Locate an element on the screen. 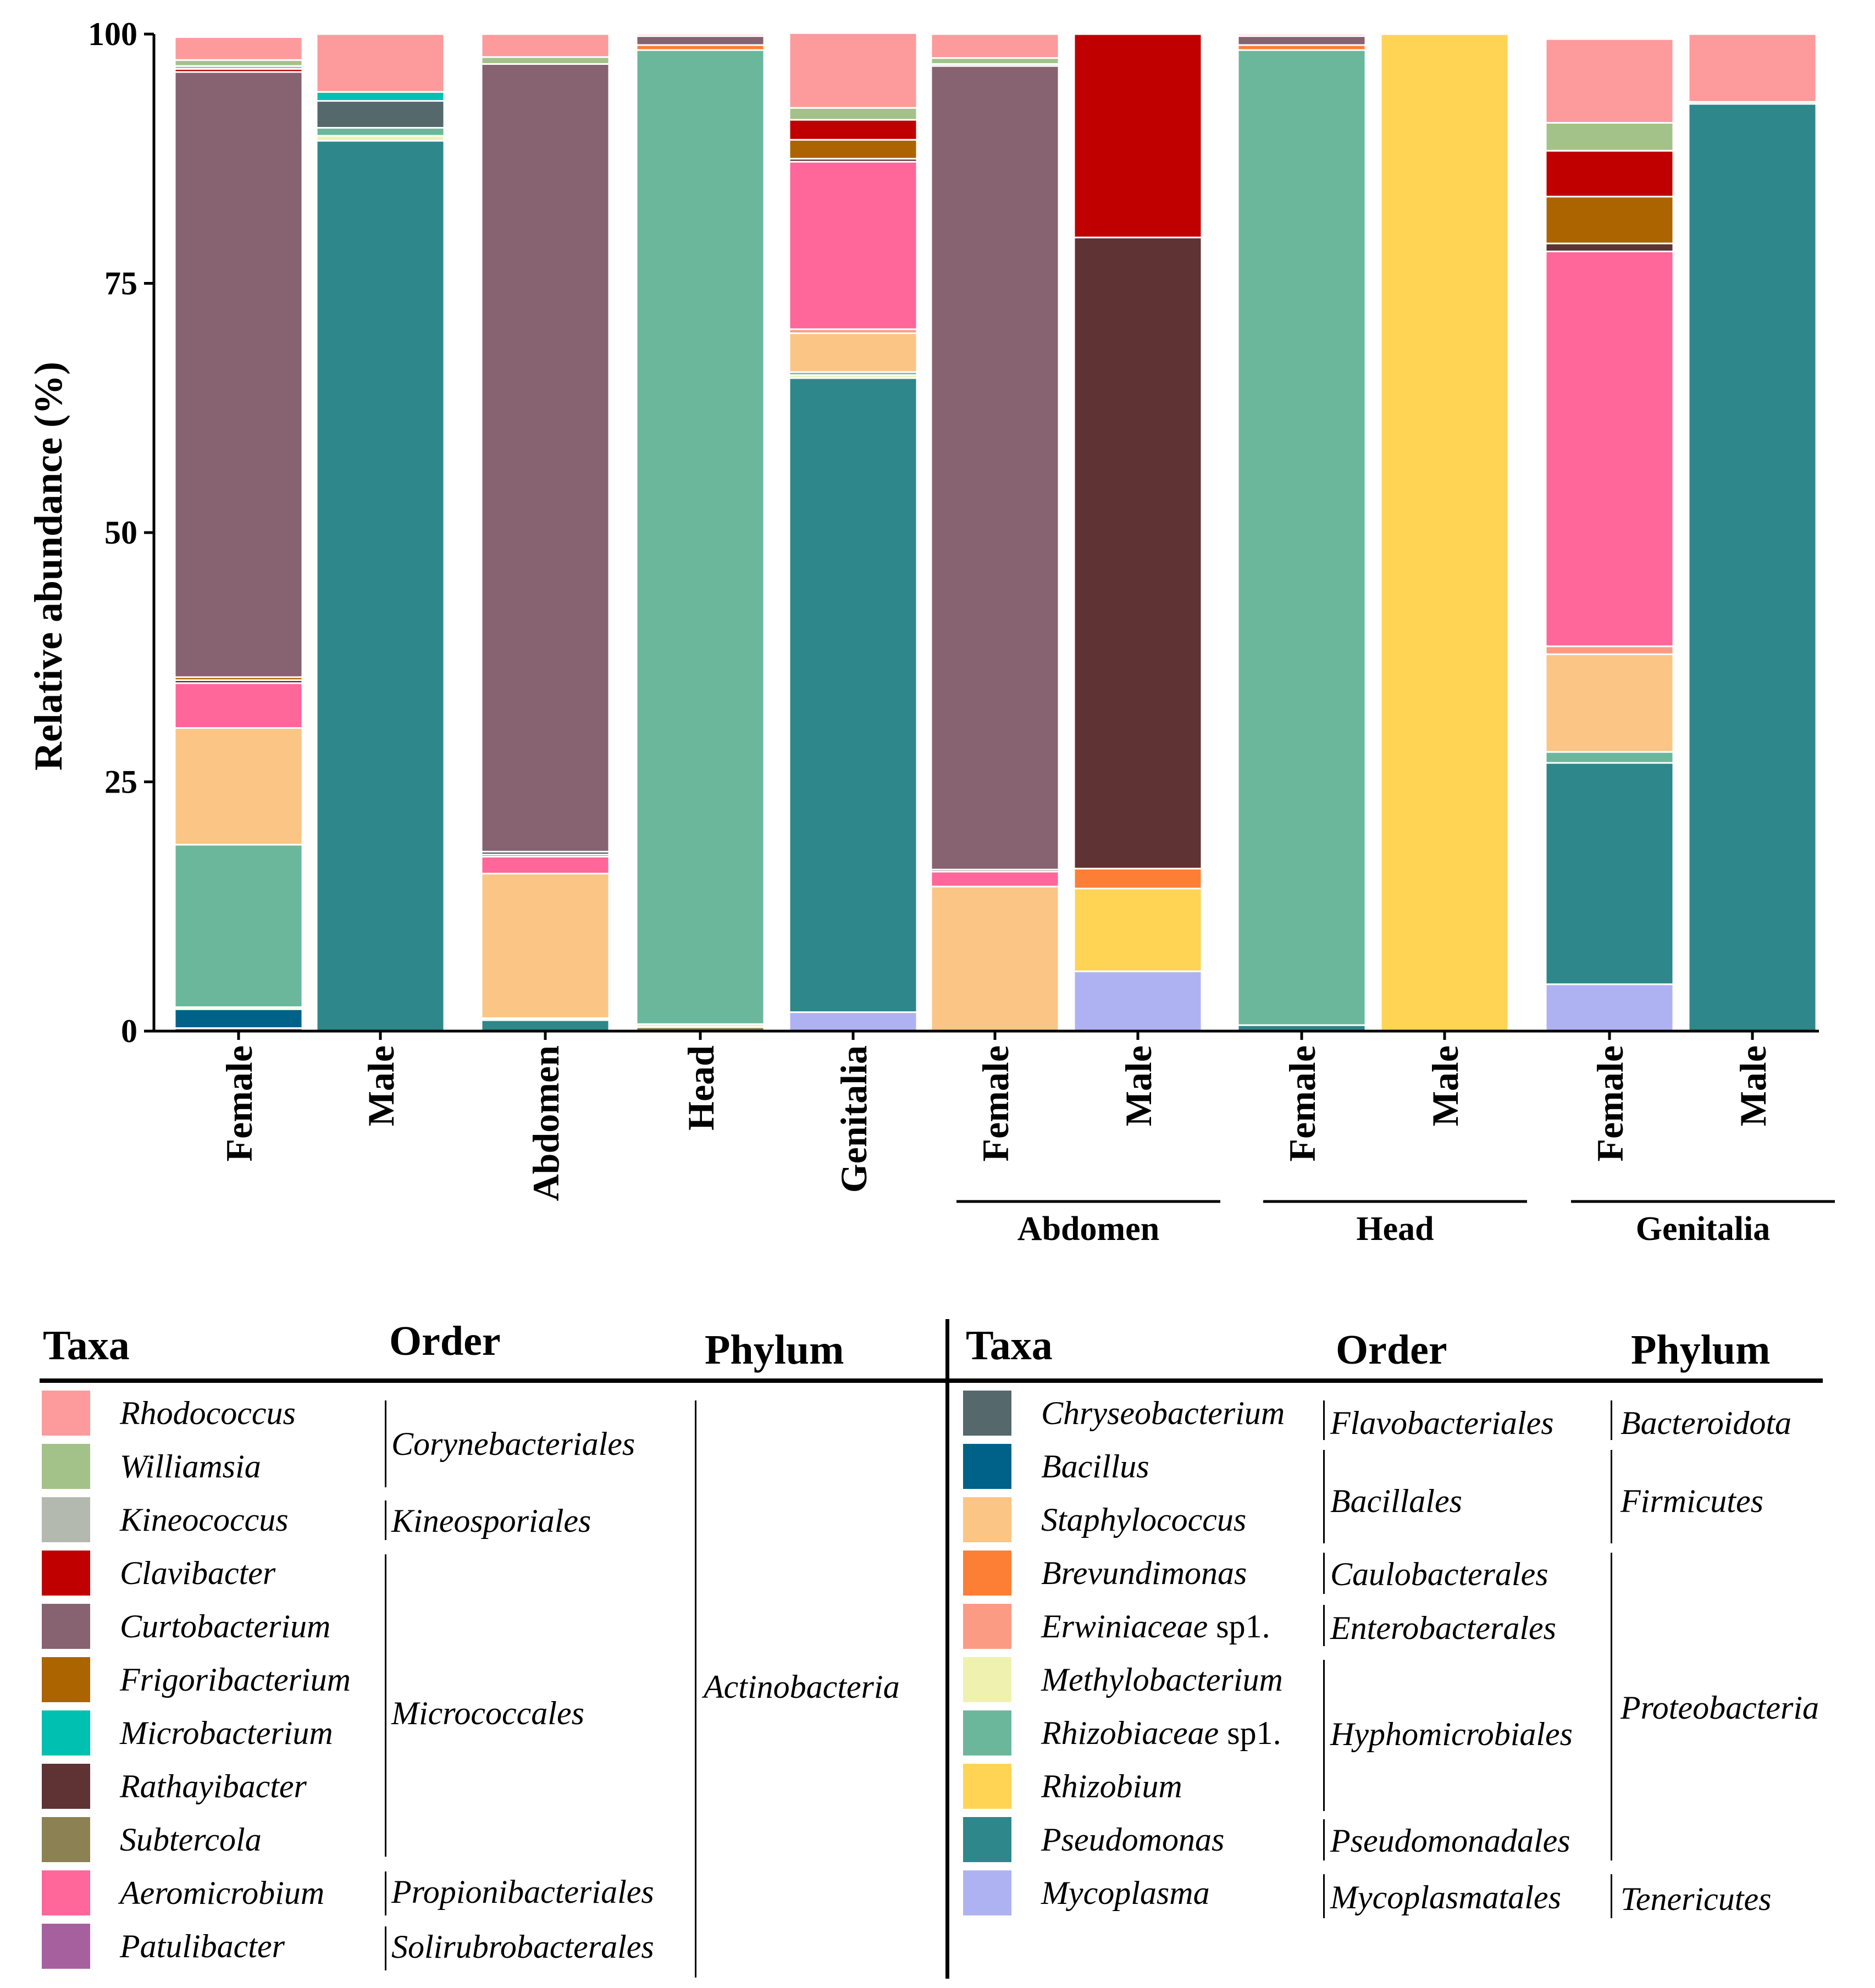  legend-taxon-label: Pseudomonas is located at coordinates (1132, 1839).